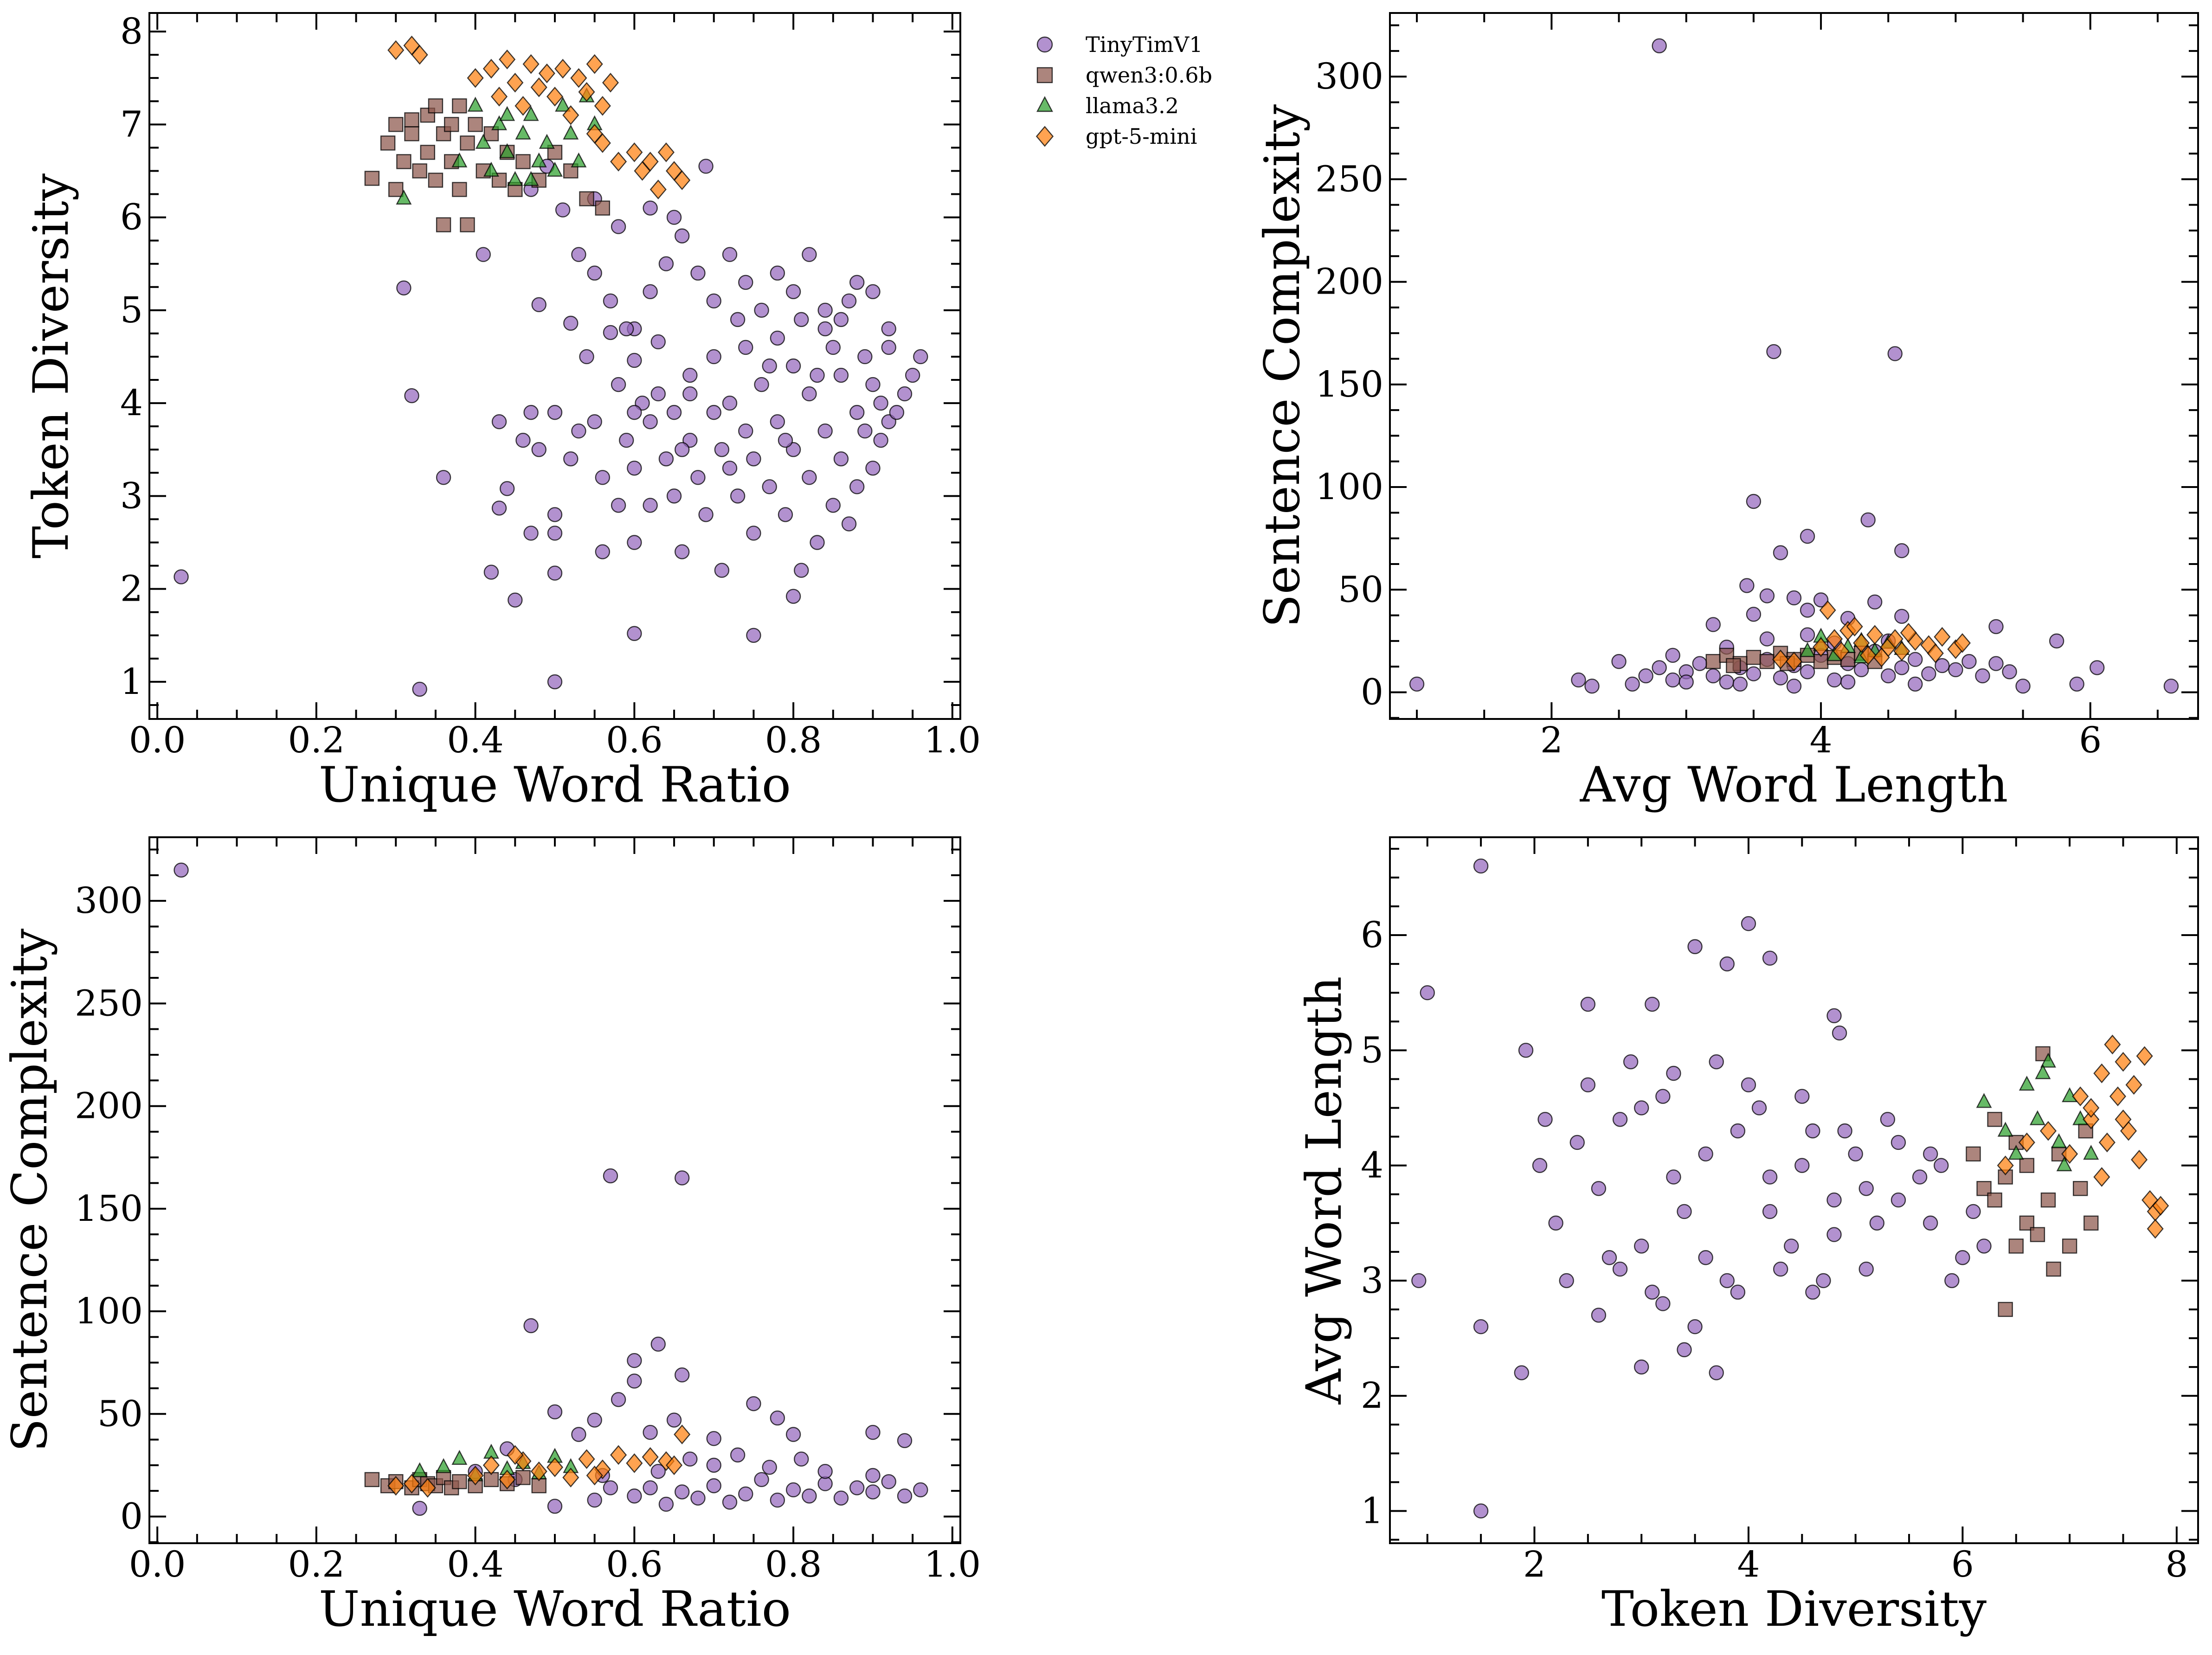 This screenshot has height=1655, width=2212. I want to click on y-tick-label: 7, so click(131, 124).